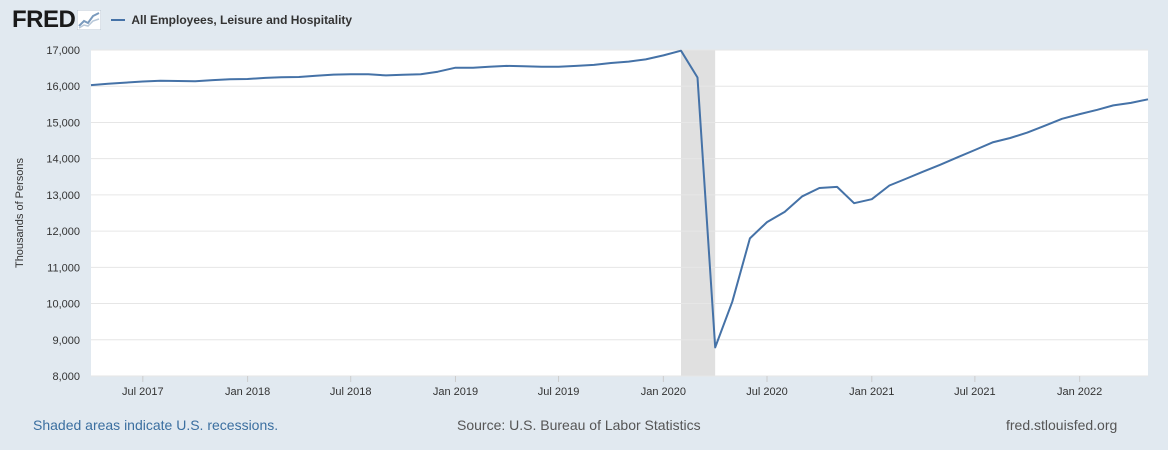 Image resolution: width=1168 pixels, height=450 pixels. I want to click on y-tick-label-2: 10,000, so click(63, 305).